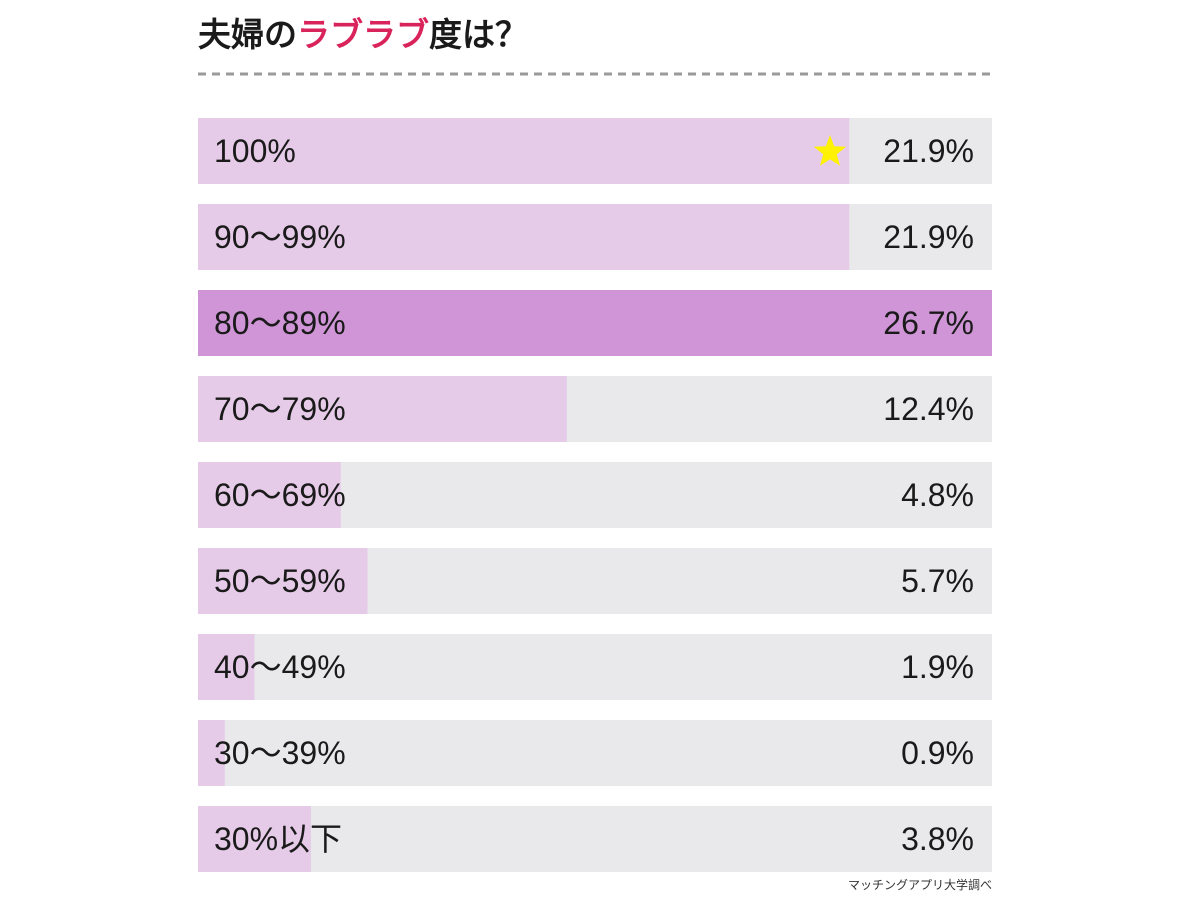  I want to click on value-label: 26.7%, so click(928, 323).